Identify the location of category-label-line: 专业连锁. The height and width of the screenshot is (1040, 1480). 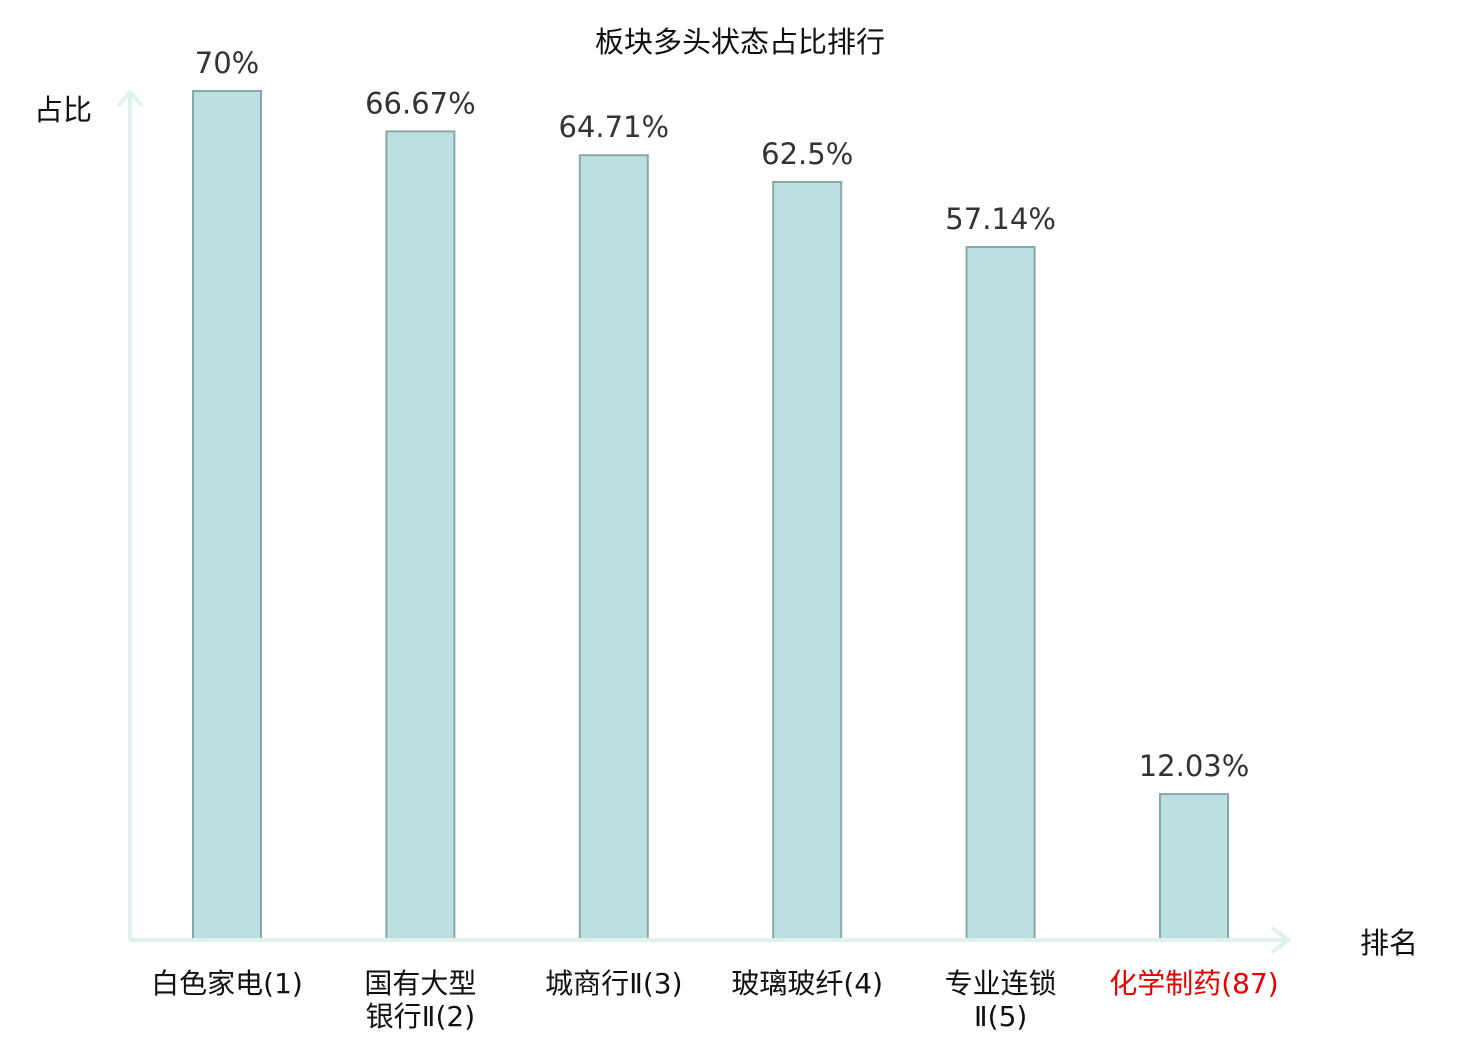
(1001, 983).